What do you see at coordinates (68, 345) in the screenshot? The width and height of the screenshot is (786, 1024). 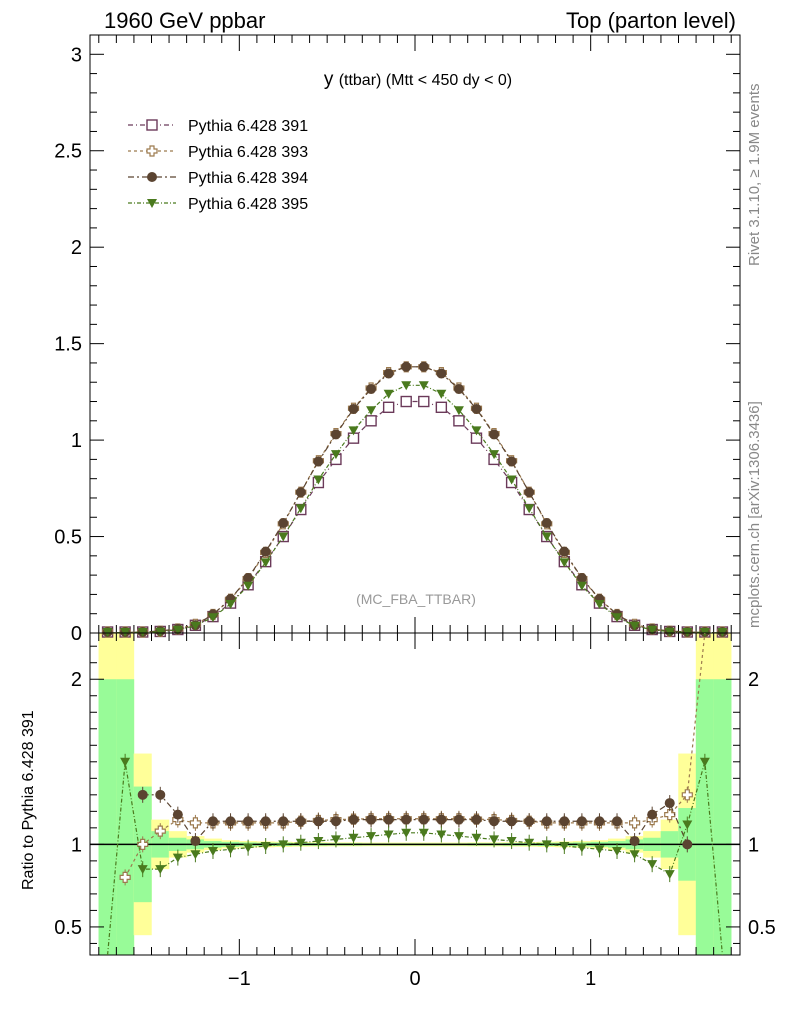 I see `y-tick-label: 1.5` at bounding box center [68, 345].